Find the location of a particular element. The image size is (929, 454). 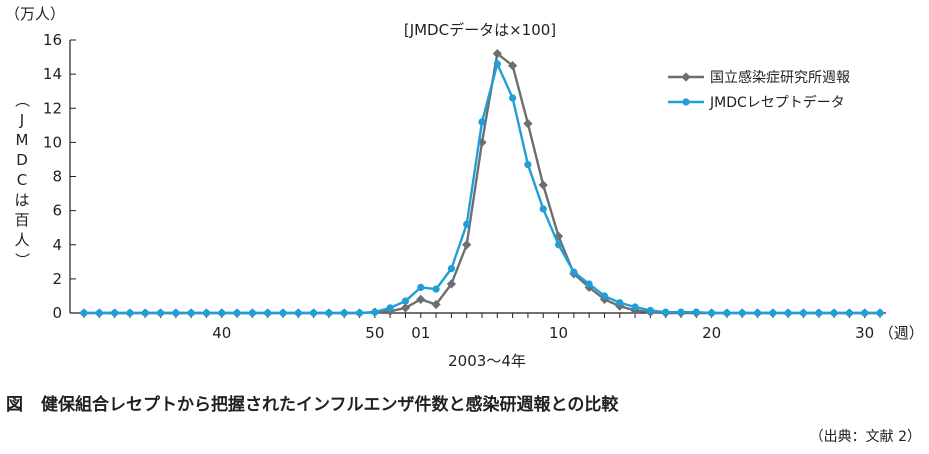

legend-label: JMDCレセプトデータ is located at coordinates (777, 102).